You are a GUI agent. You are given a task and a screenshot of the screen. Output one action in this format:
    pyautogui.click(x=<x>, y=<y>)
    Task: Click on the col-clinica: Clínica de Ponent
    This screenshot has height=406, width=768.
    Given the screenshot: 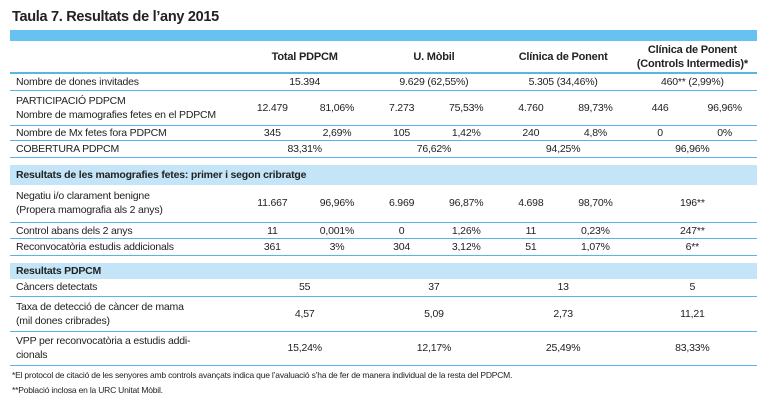 What is the action you would take?
    pyautogui.click(x=563, y=57)
    